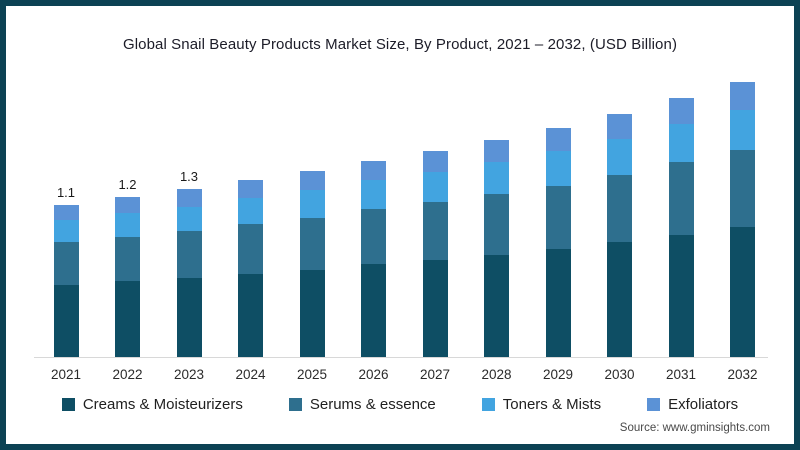 This screenshot has height=450, width=800. Describe the element at coordinates (373, 374) in the screenshot. I see `x-axis-label-2026: 2026` at that location.